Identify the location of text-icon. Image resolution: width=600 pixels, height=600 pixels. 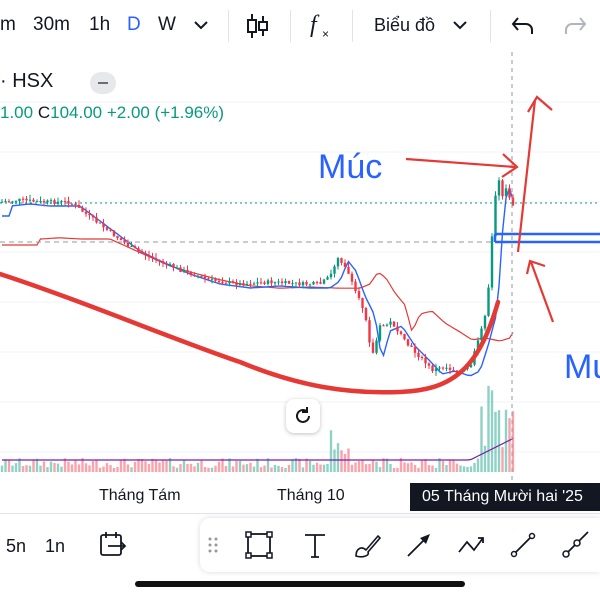
(315, 545).